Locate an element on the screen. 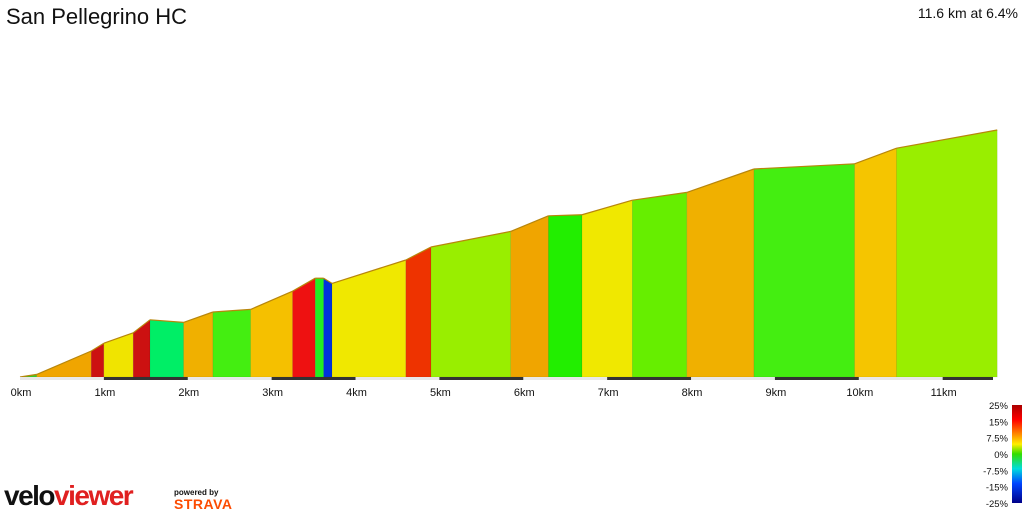 The width and height of the screenshot is (1024, 512). x-tick-label: 0km is located at coordinates (21, 393).